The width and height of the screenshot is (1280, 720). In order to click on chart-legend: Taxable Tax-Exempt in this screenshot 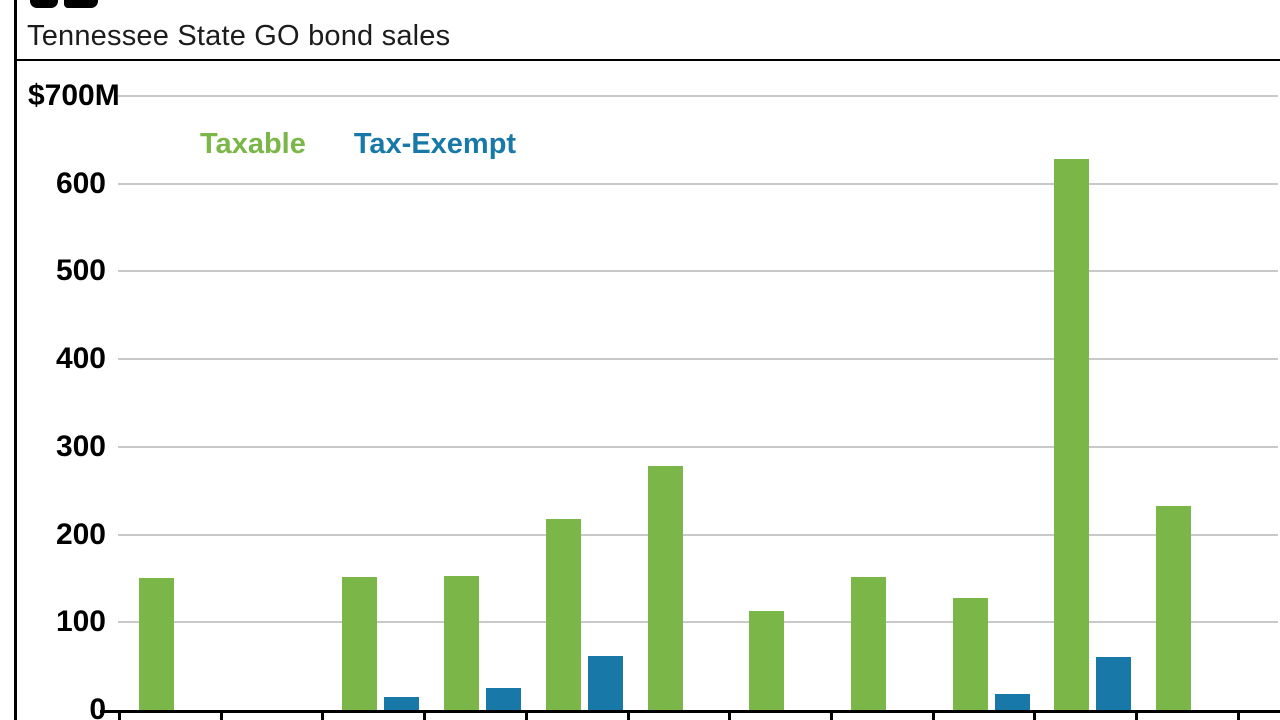, I will do `click(358, 144)`.